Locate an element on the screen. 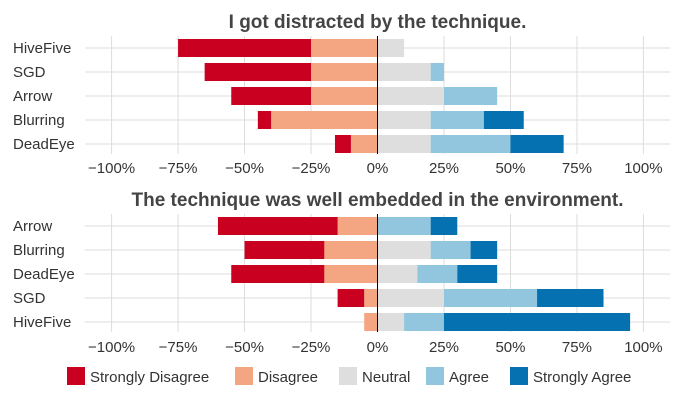 Image resolution: width=690 pixels, height=401 pixels. legend-label-strongly-agree: Strongly Agree is located at coordinates (582, 377).